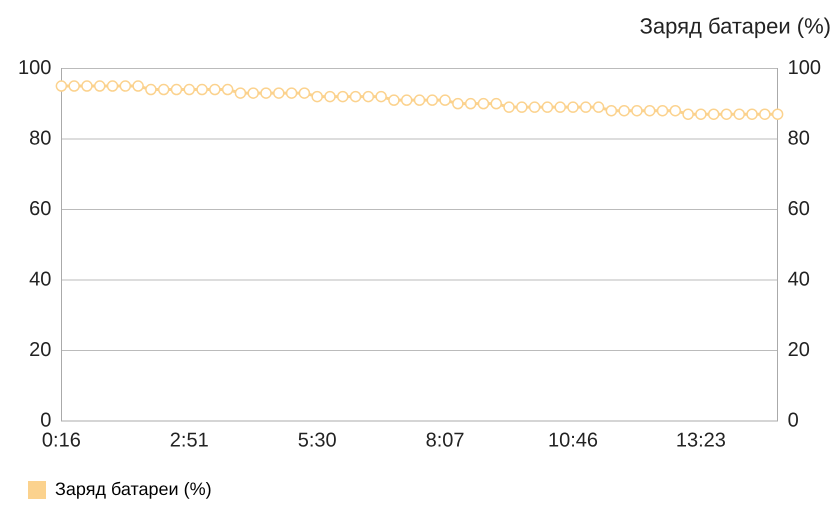 This screenshot has width=839, height=527. What do you see at coordinates (735, 25) in the screenshot?
I see `chart-title: Заряд батареи (%)` at bounding box center [735, 25].